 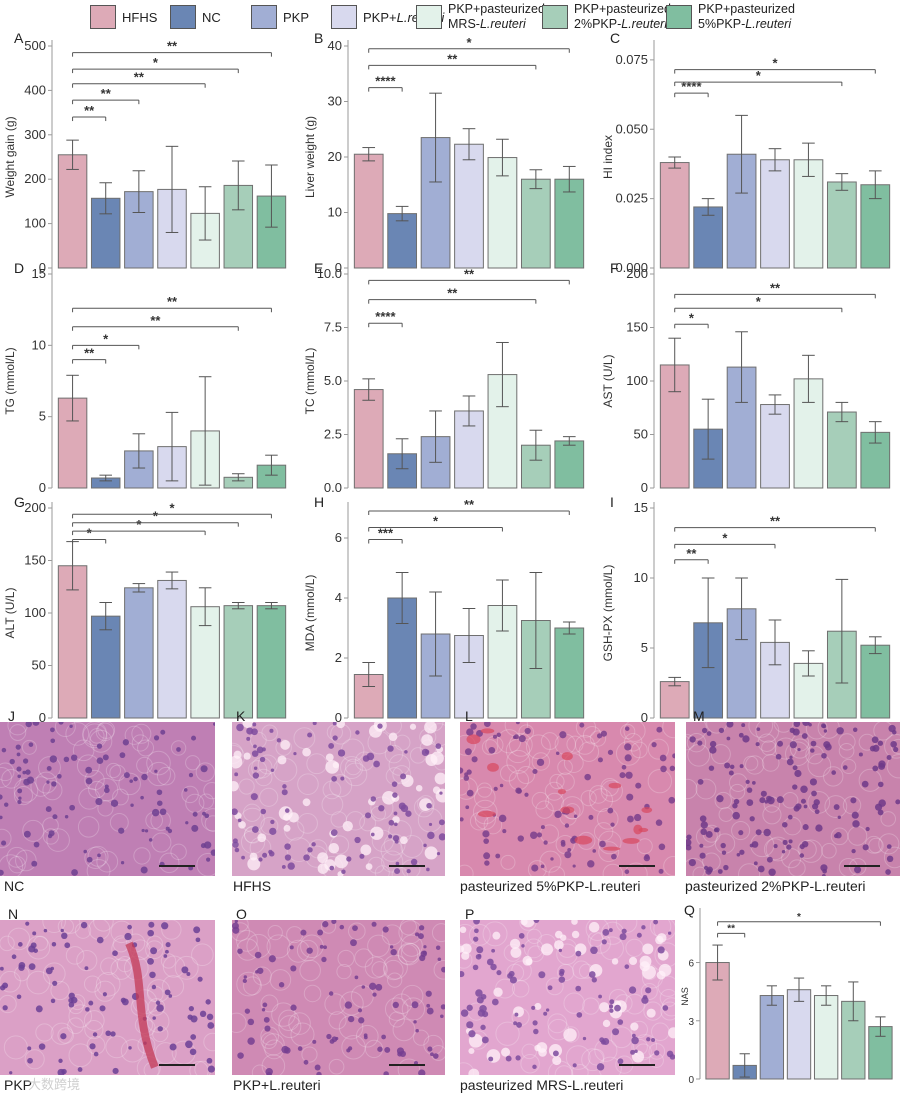 I want to click on legend-swatch, so click(x=183, y=17).